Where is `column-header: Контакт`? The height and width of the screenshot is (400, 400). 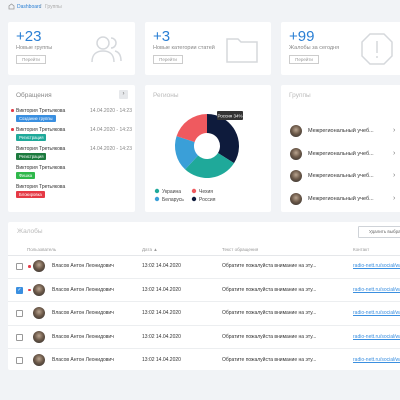 column-header: Контакт is located at coordinates (361, 249).